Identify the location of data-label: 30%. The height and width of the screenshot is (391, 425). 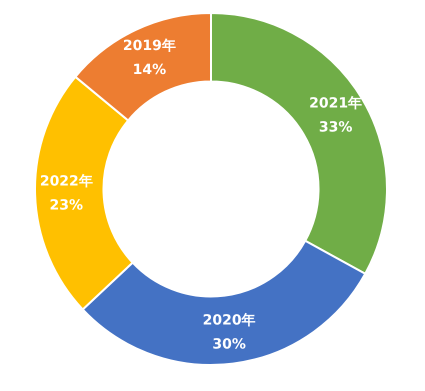
(229, 344).